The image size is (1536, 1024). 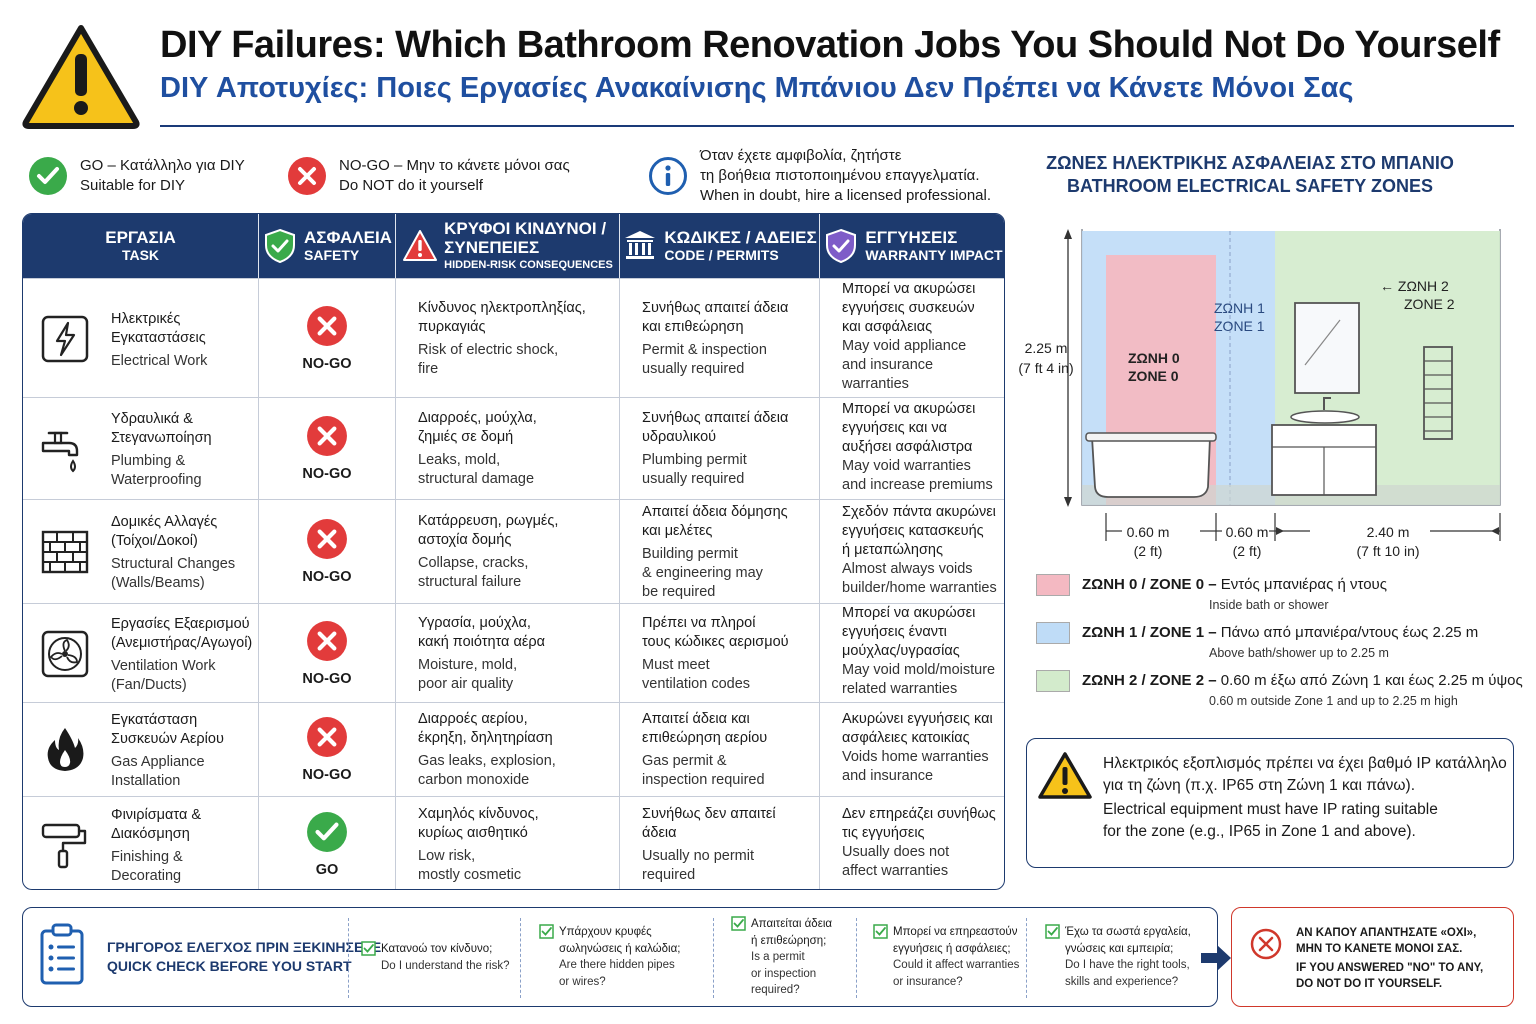 What do you see at coordinates (154, 541) in the screenshot?
I see `cell-line: (Τοίχοι/Δοκοί)` at bounding box center [154, 541].